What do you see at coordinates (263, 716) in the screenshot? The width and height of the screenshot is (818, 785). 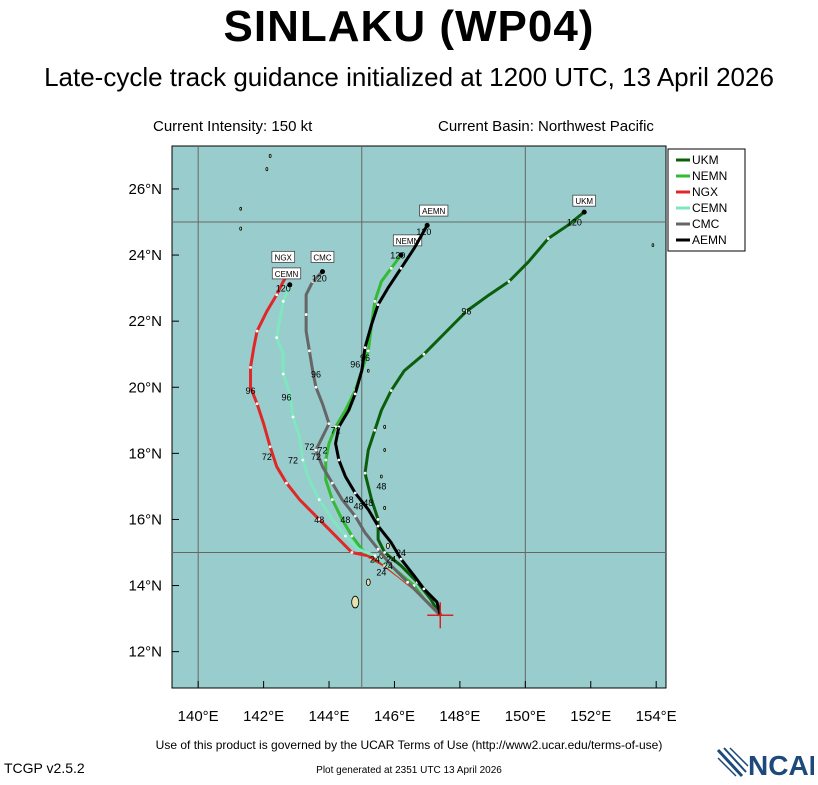 I see `lon-tick-label: 142°E` at bounding box center [263, 716].